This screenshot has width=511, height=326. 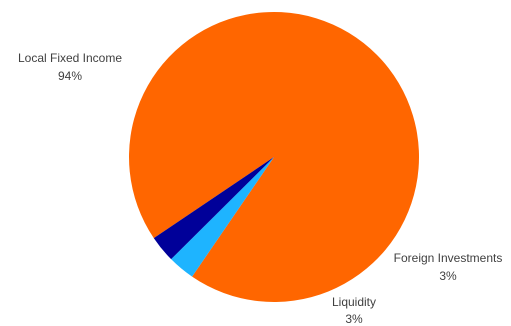 I want to click on slice-value-foreign-investments: 3%, so click(x=448, y=276).